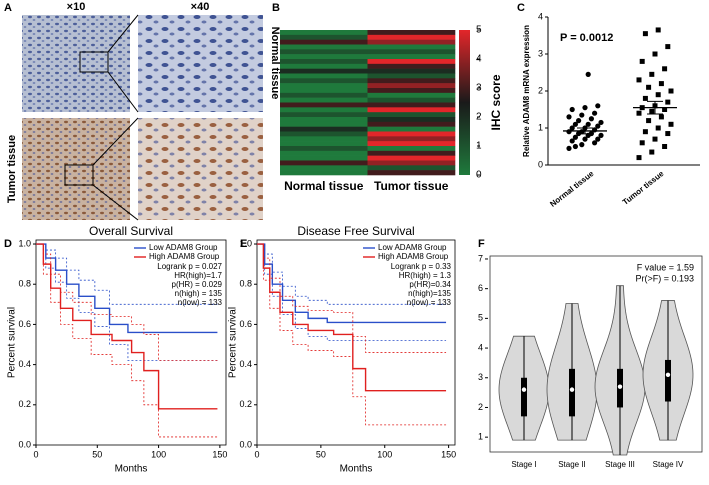 Image resolution: width=709 pixels, height=485 pixels. I want to click on zoom-box, so click(79, 175).